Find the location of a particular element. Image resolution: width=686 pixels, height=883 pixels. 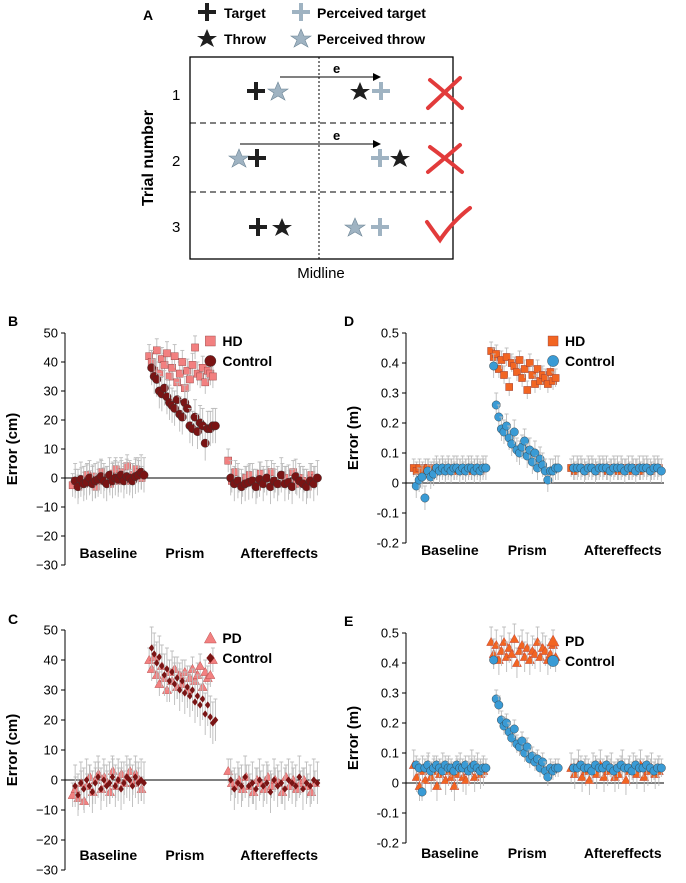

trial-number-label: 1 is located at coordinates (176, 95).